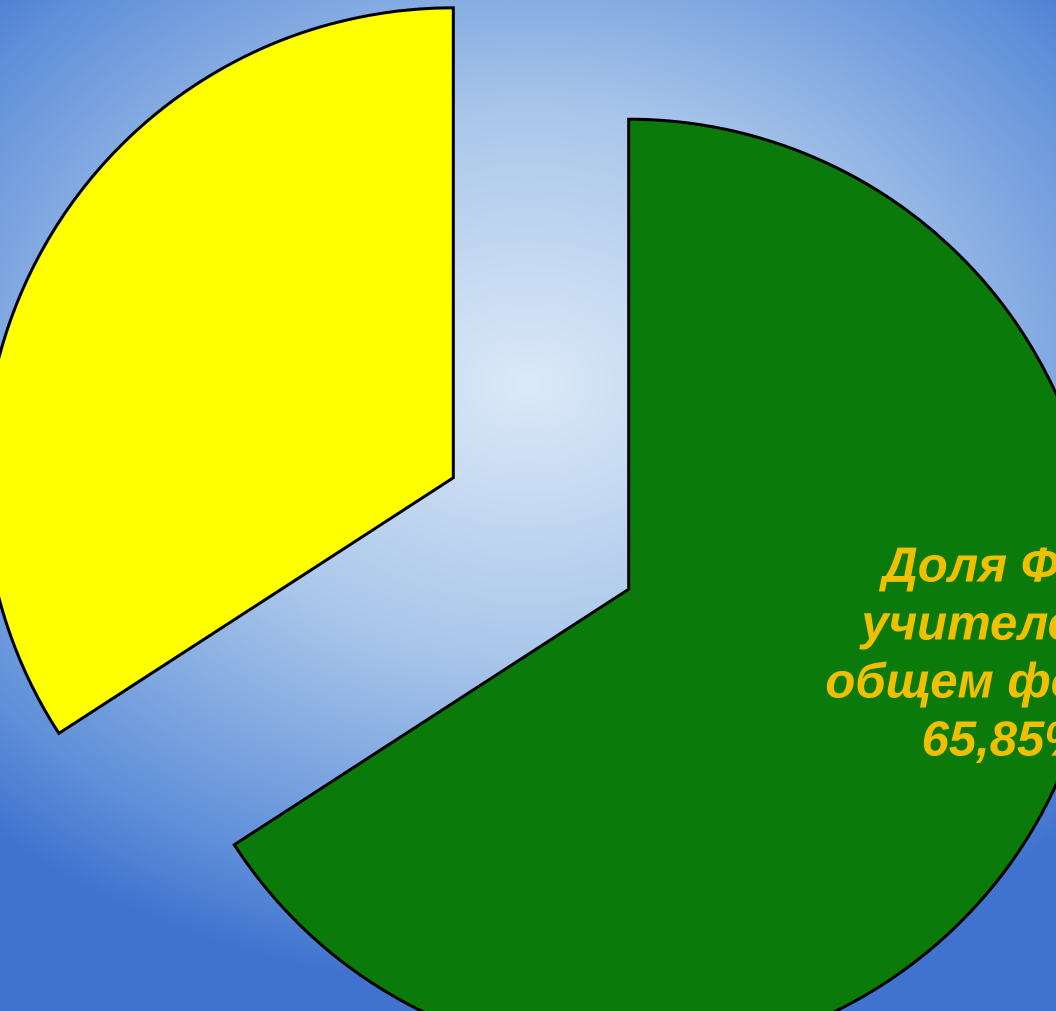  I want to click on slice-2-label-line-3: общем фонде;, so click(940, 681).